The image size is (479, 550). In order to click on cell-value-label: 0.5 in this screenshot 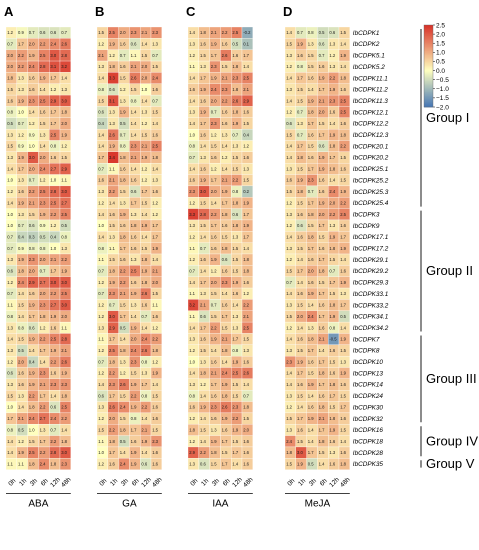, I will do `click(123, 123)`.